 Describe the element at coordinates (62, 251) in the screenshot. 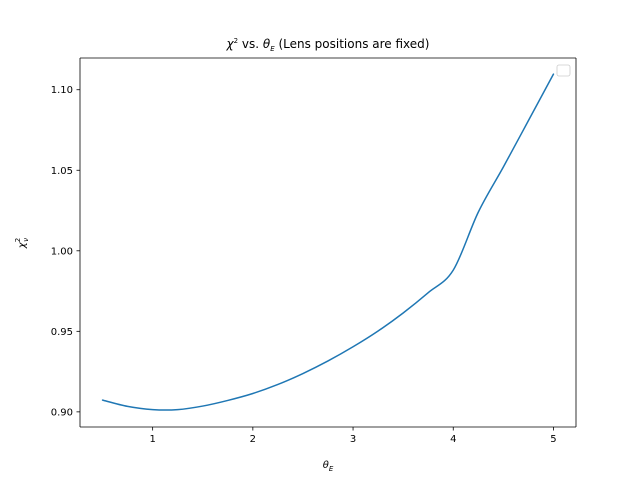

I see `y-tick-label: 1.00` at that location.